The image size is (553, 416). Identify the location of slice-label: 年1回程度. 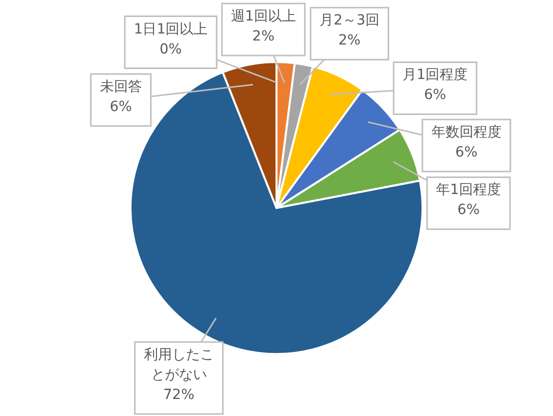
(468, 190).